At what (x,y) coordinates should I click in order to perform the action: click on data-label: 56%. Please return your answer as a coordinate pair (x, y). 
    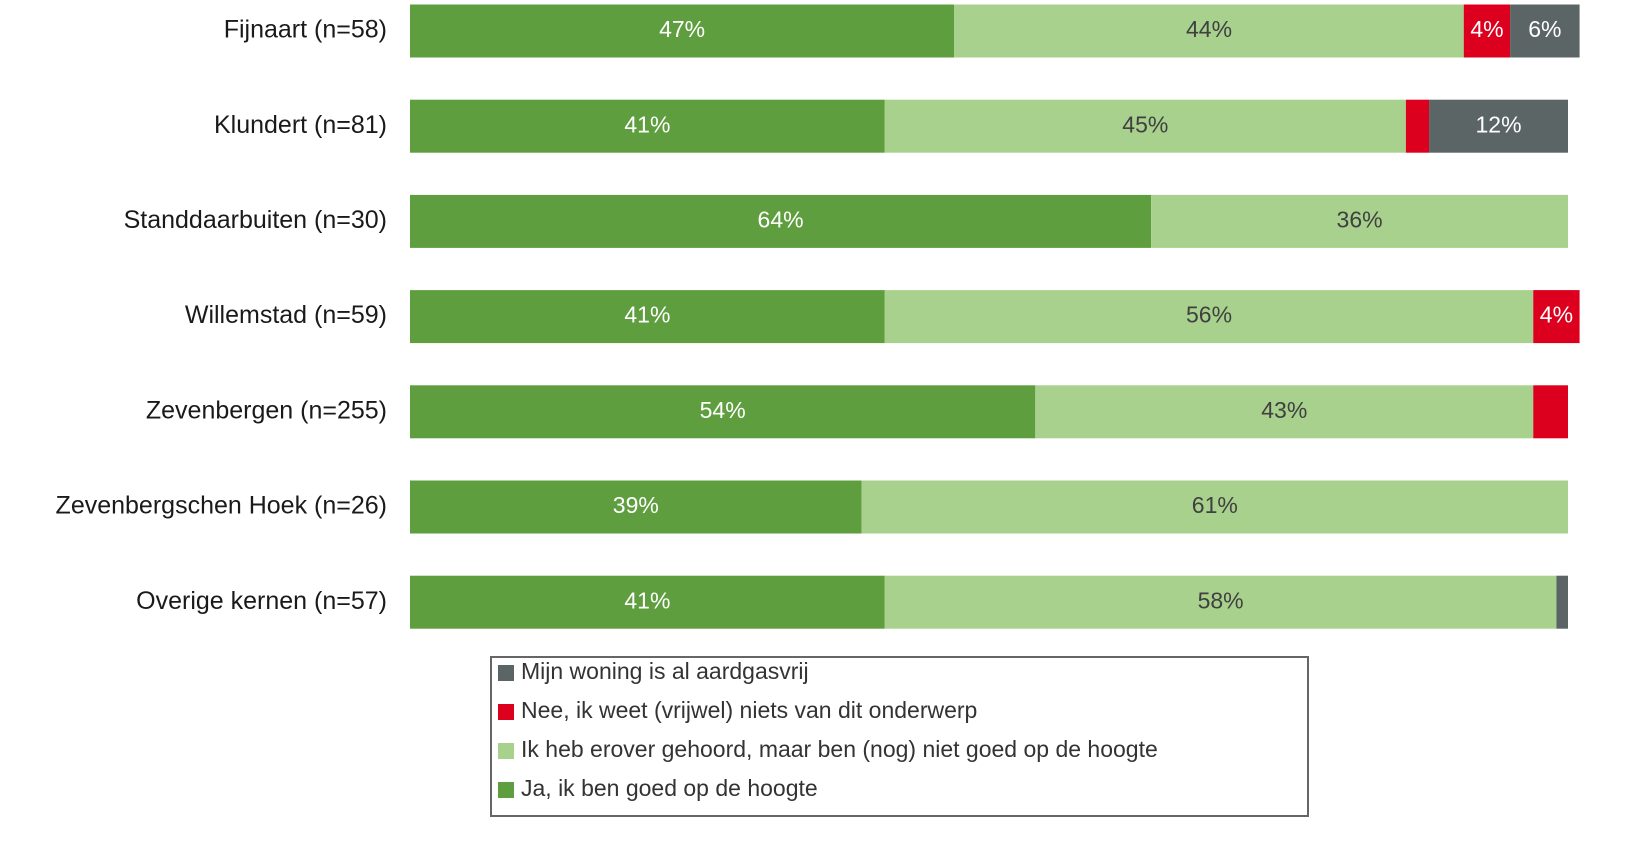
    Looking at the image, I should click on (1209, 315).